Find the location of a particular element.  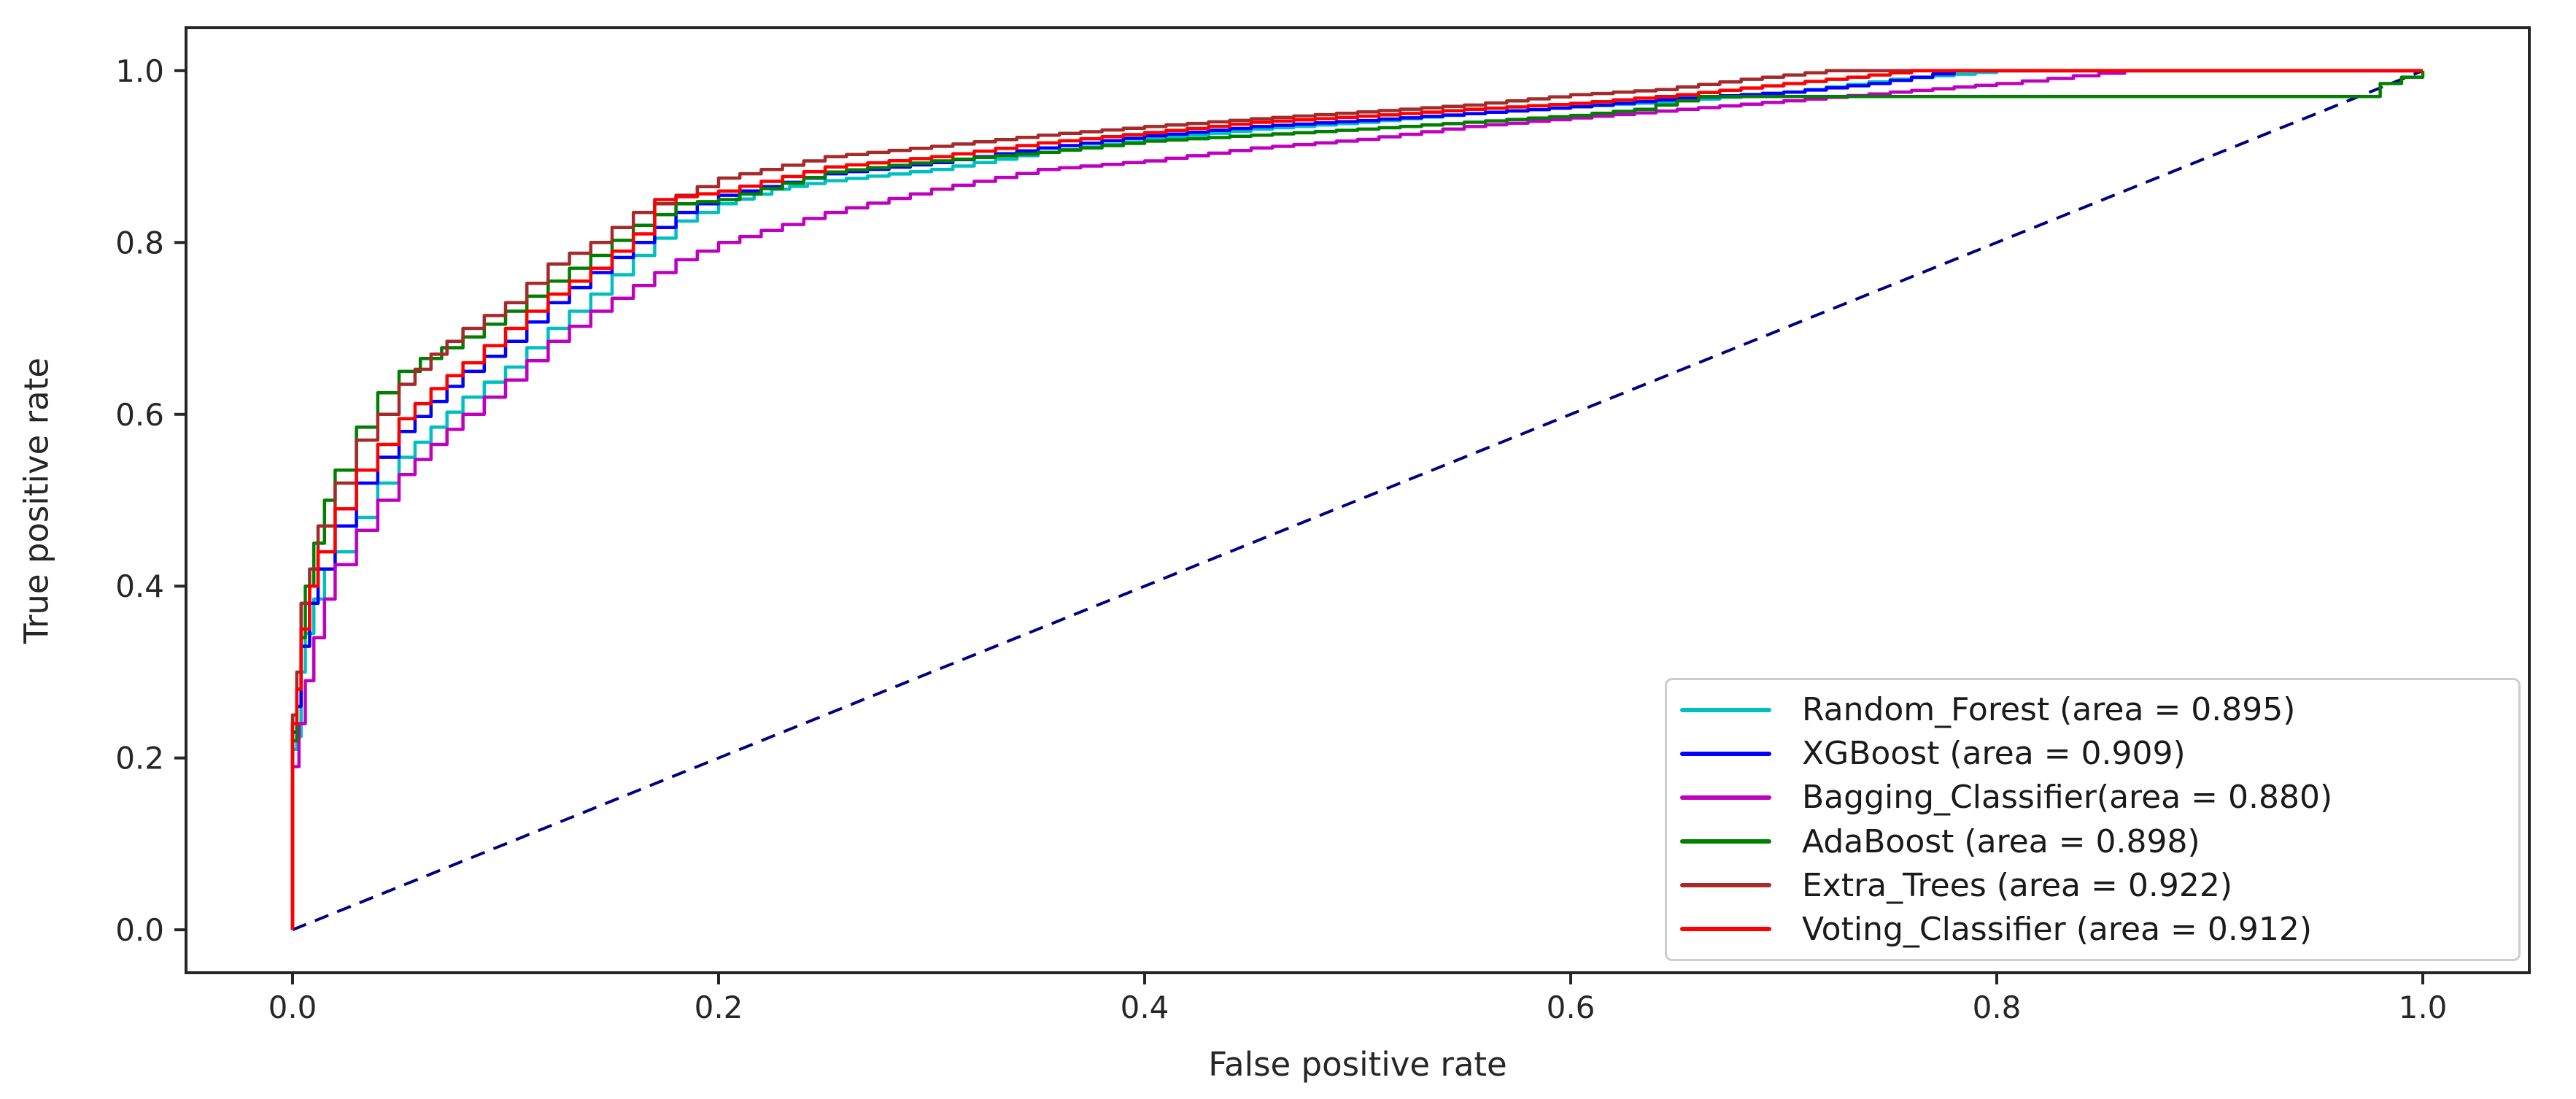

legend-item-AdaBoost: AdaBoost (area = 0.898) is located at coordinates (2092, 842).